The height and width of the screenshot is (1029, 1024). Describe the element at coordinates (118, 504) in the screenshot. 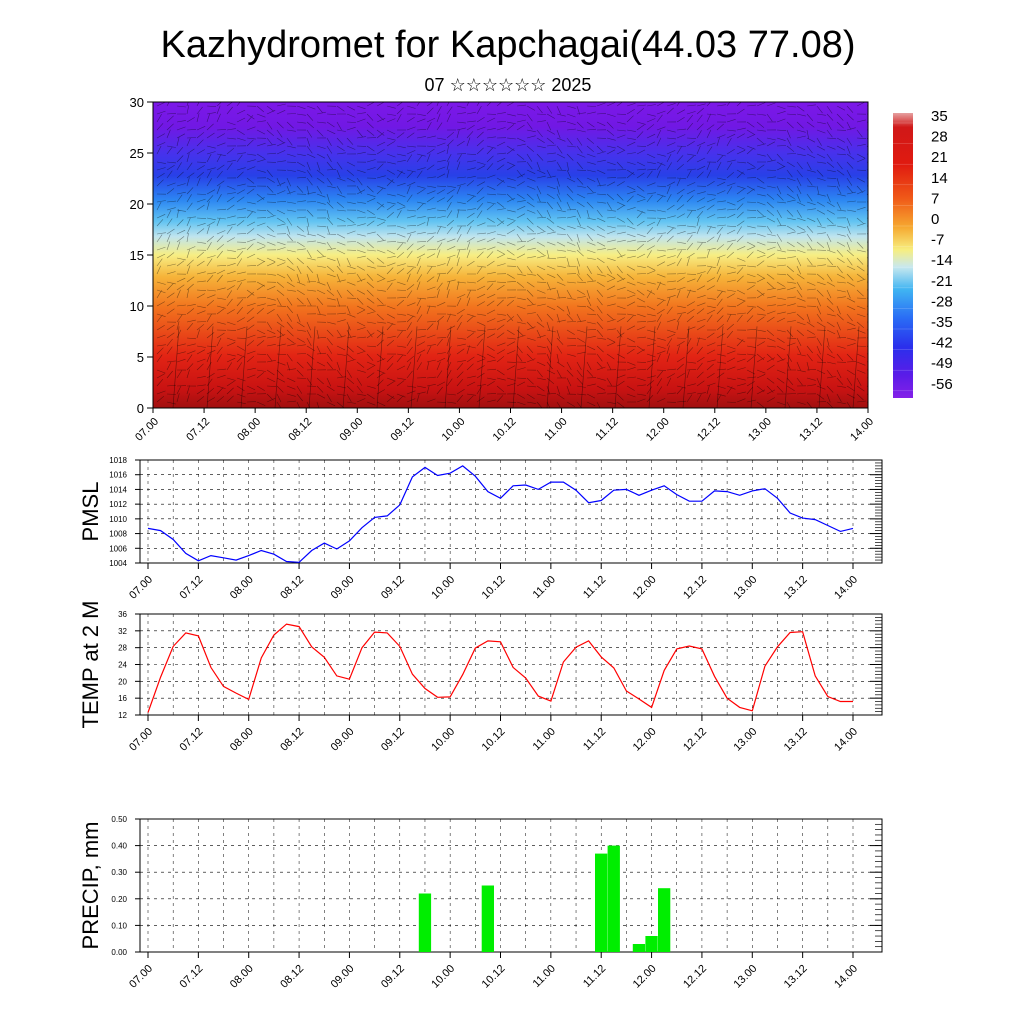

I see `y-tick-label: 1012` at that location.